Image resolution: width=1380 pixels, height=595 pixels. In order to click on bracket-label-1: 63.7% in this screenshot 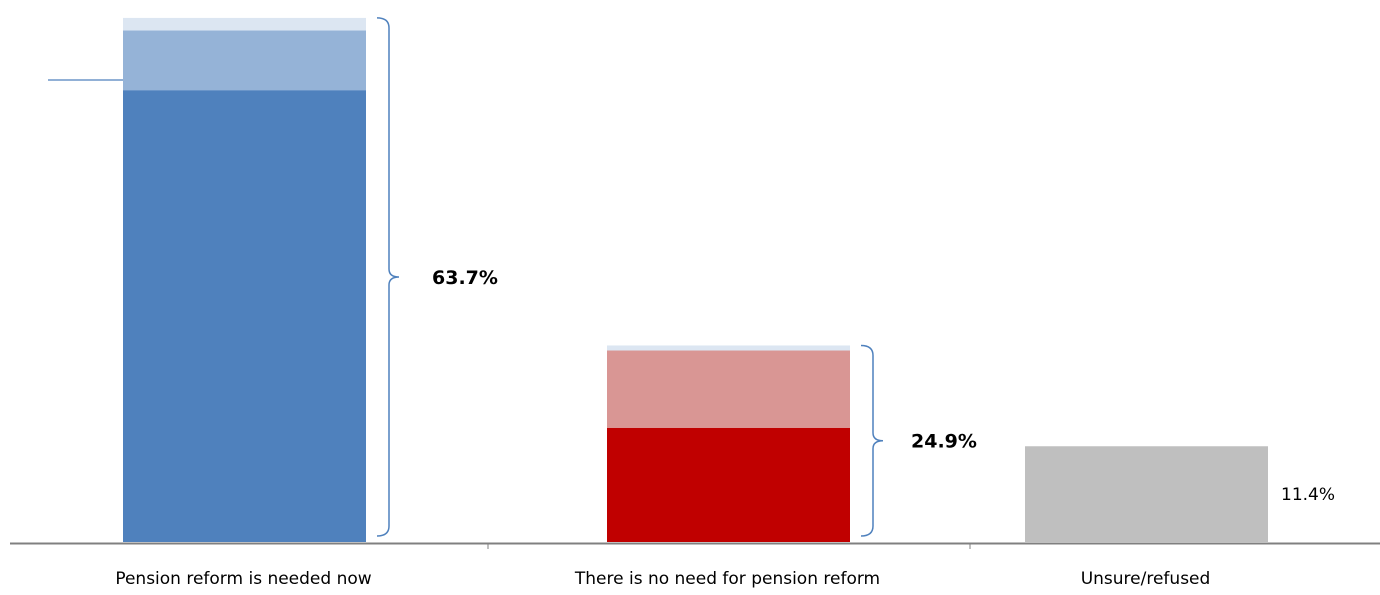, I will do `click(465, 278)`.